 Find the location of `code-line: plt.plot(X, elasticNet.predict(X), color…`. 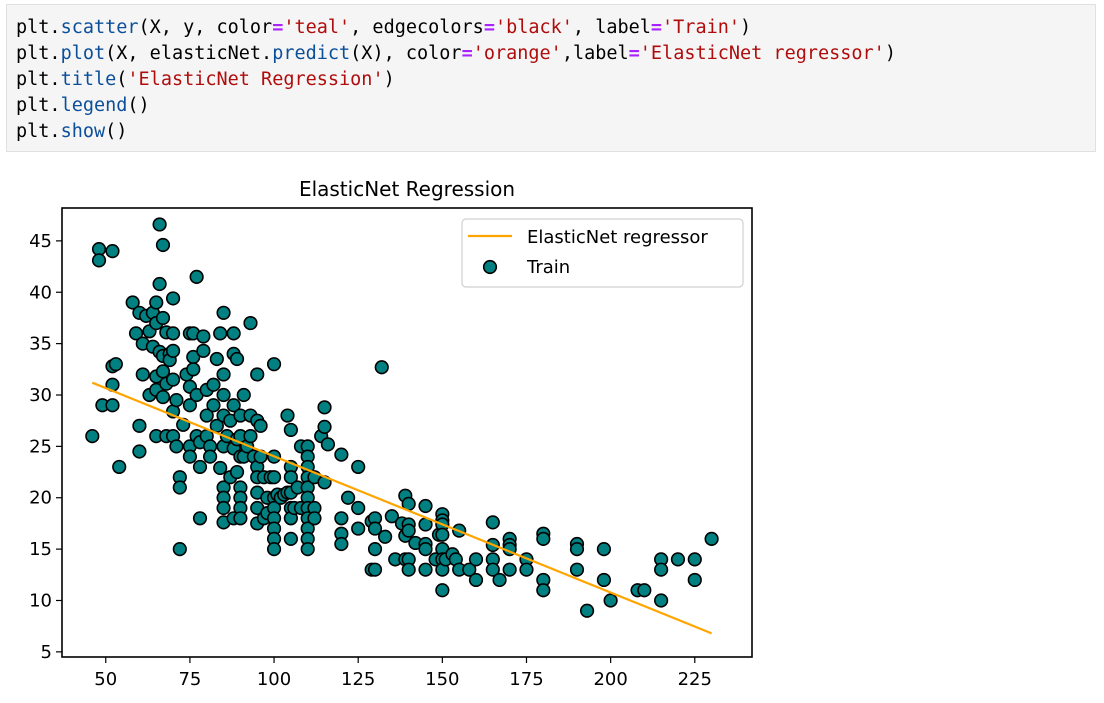

code-line: plt.plot(X, elasticNet.predict(X), color… is located at coordinates (456, 53).